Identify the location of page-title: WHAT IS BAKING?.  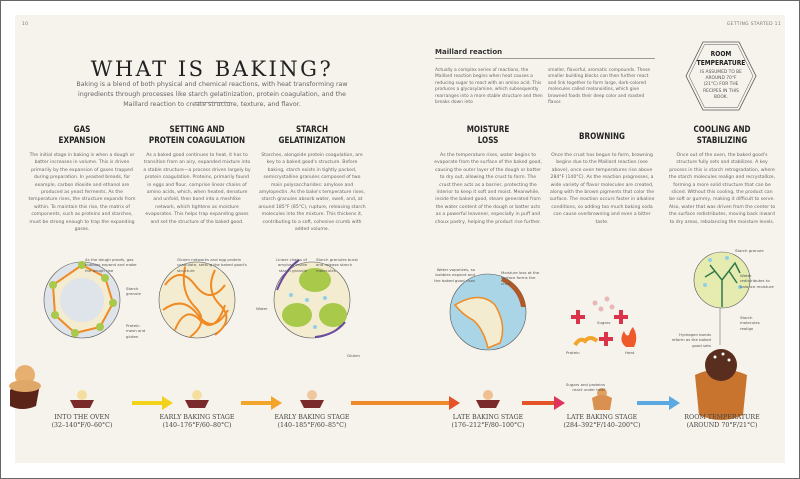
(212, 69).